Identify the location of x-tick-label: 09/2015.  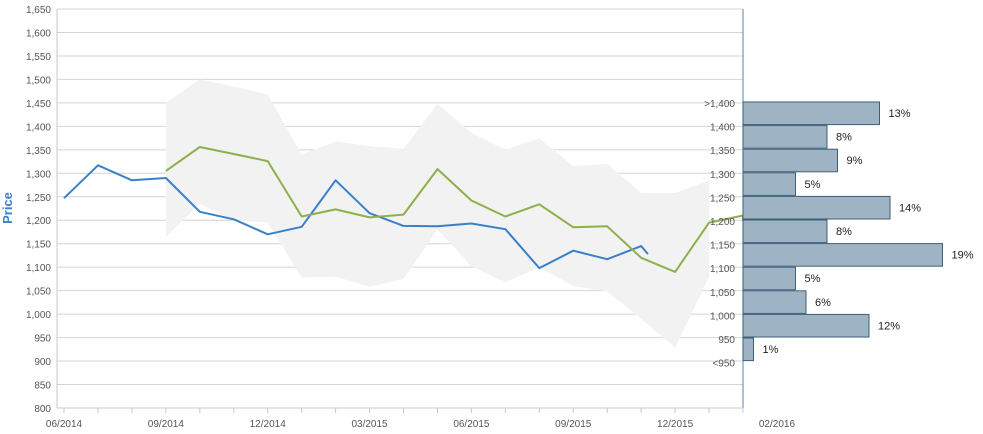
(573, 424).